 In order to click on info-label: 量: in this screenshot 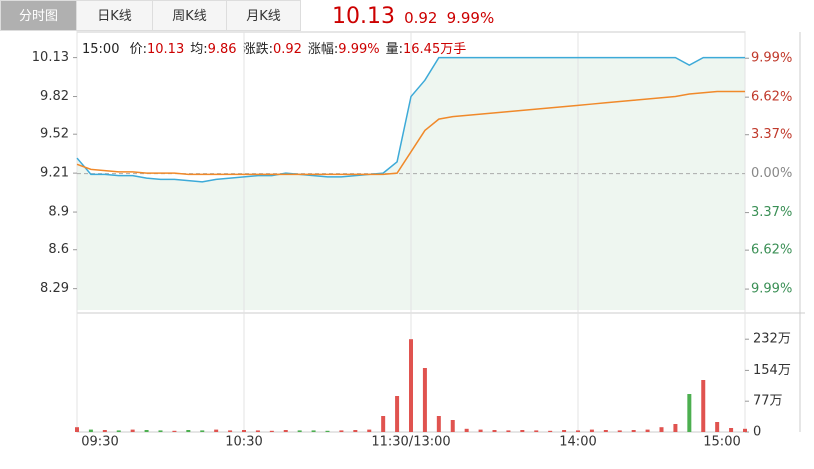, I will do `click(394, 49)`.